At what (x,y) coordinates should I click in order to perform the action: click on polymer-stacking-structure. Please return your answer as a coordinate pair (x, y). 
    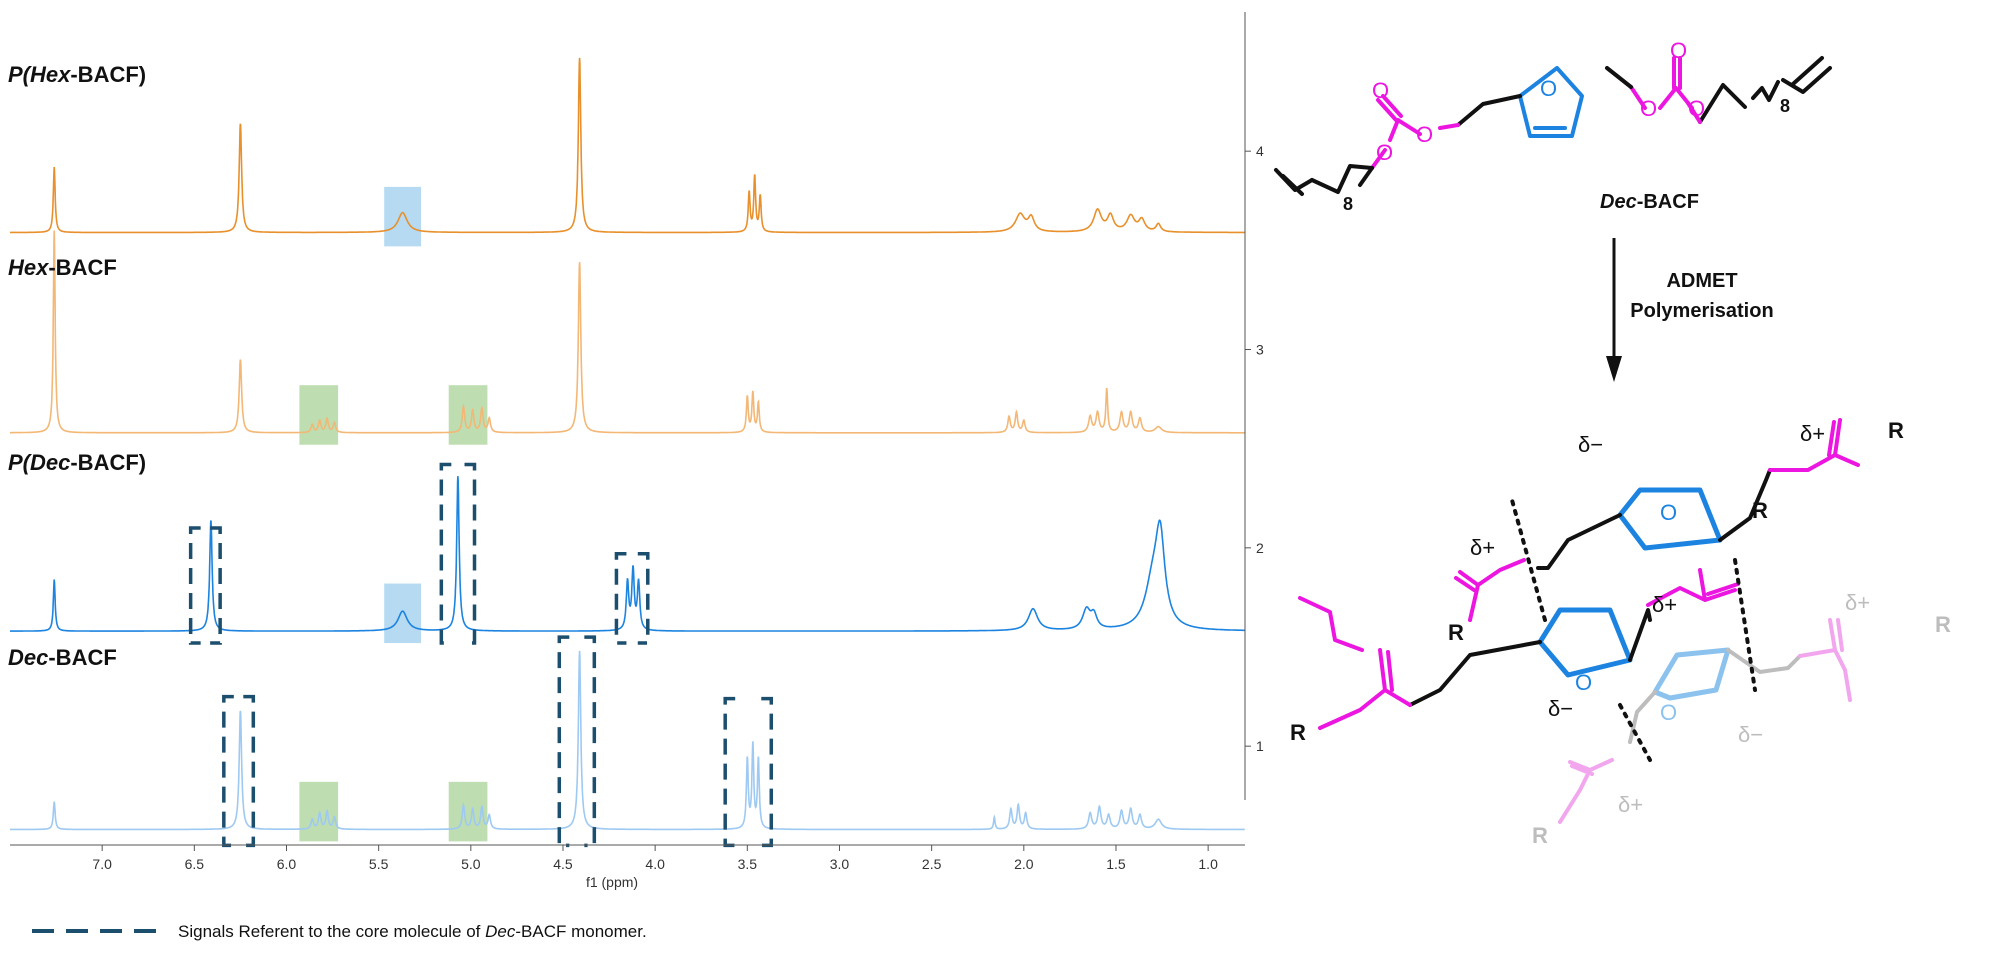
    Looking at the image, I should click on (1578, 622).